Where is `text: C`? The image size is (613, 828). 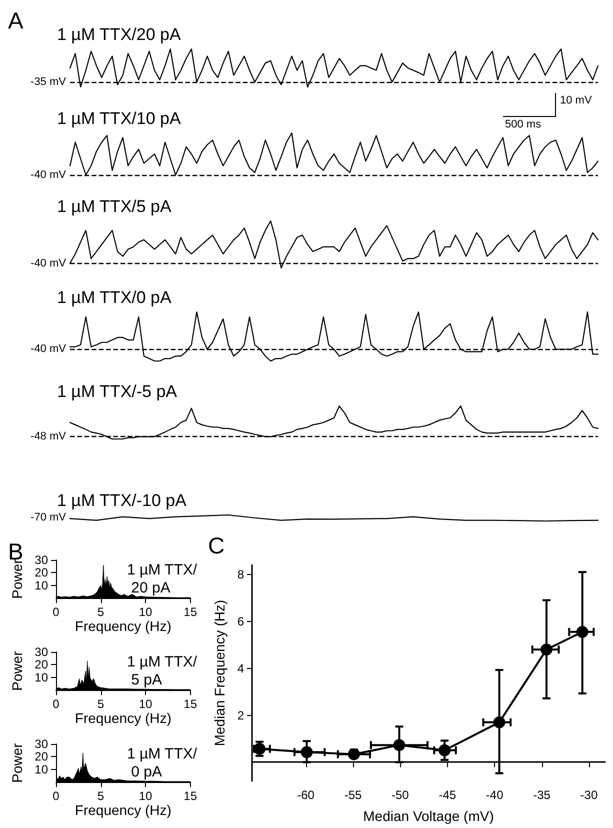
text: C is located at coordinates (216, 545).